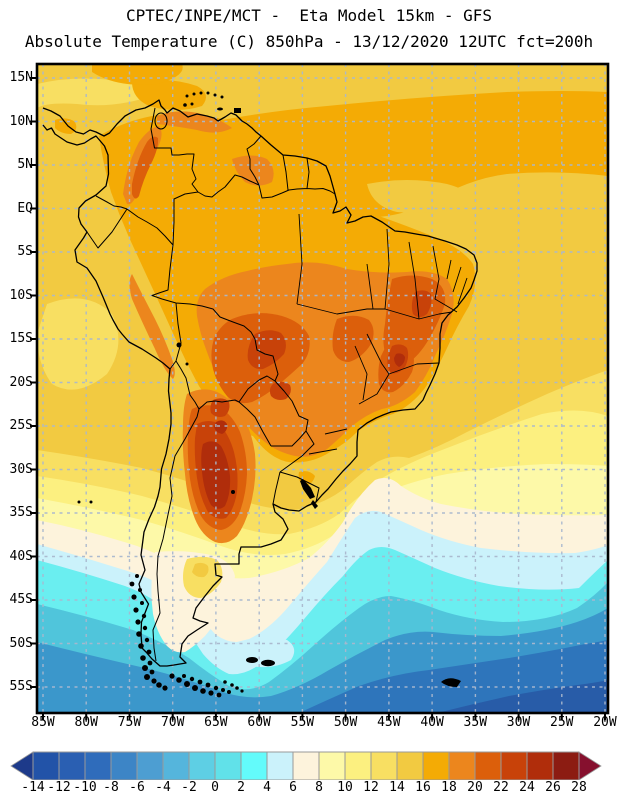 Image resolution: width=618 pixels, height=800 pixels. What do you see at coordinates (43, 722) in the screenshot?
I see `lon-label: 85W` at bounding box center [43, 722].